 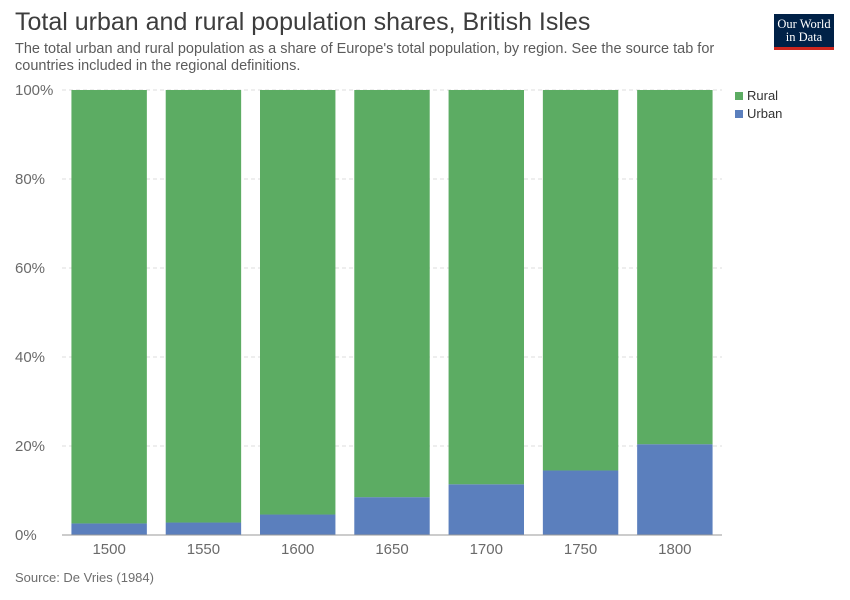 What do you see at coordinates (580, 549) in the screenshot?
I see `x-tick-label: 1750` at bounding box center [580, 549].